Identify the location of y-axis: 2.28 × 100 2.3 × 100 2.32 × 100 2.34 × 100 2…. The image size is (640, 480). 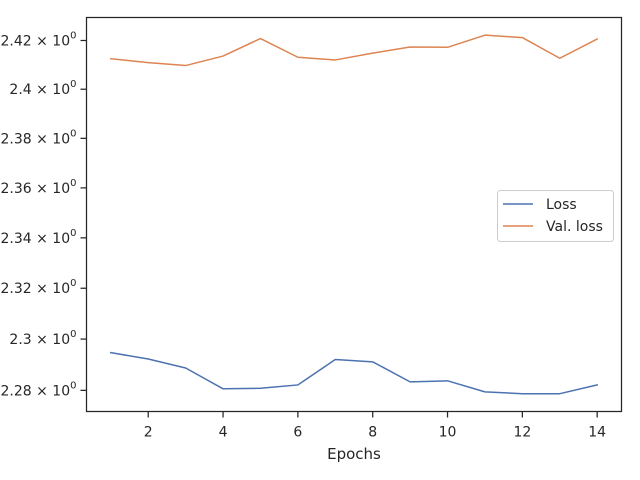
(44, 215).